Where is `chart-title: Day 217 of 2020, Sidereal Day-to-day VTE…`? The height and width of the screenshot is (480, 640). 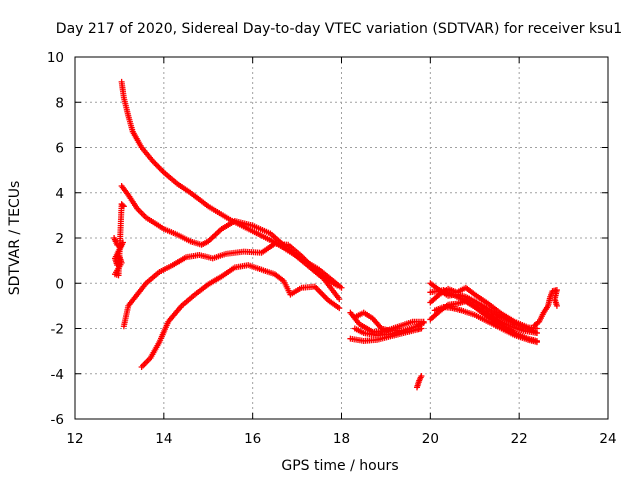 chart-title: Day 217 of 2020, Sidereal Day-to-day VTE… is located at coordinates (339, 29).